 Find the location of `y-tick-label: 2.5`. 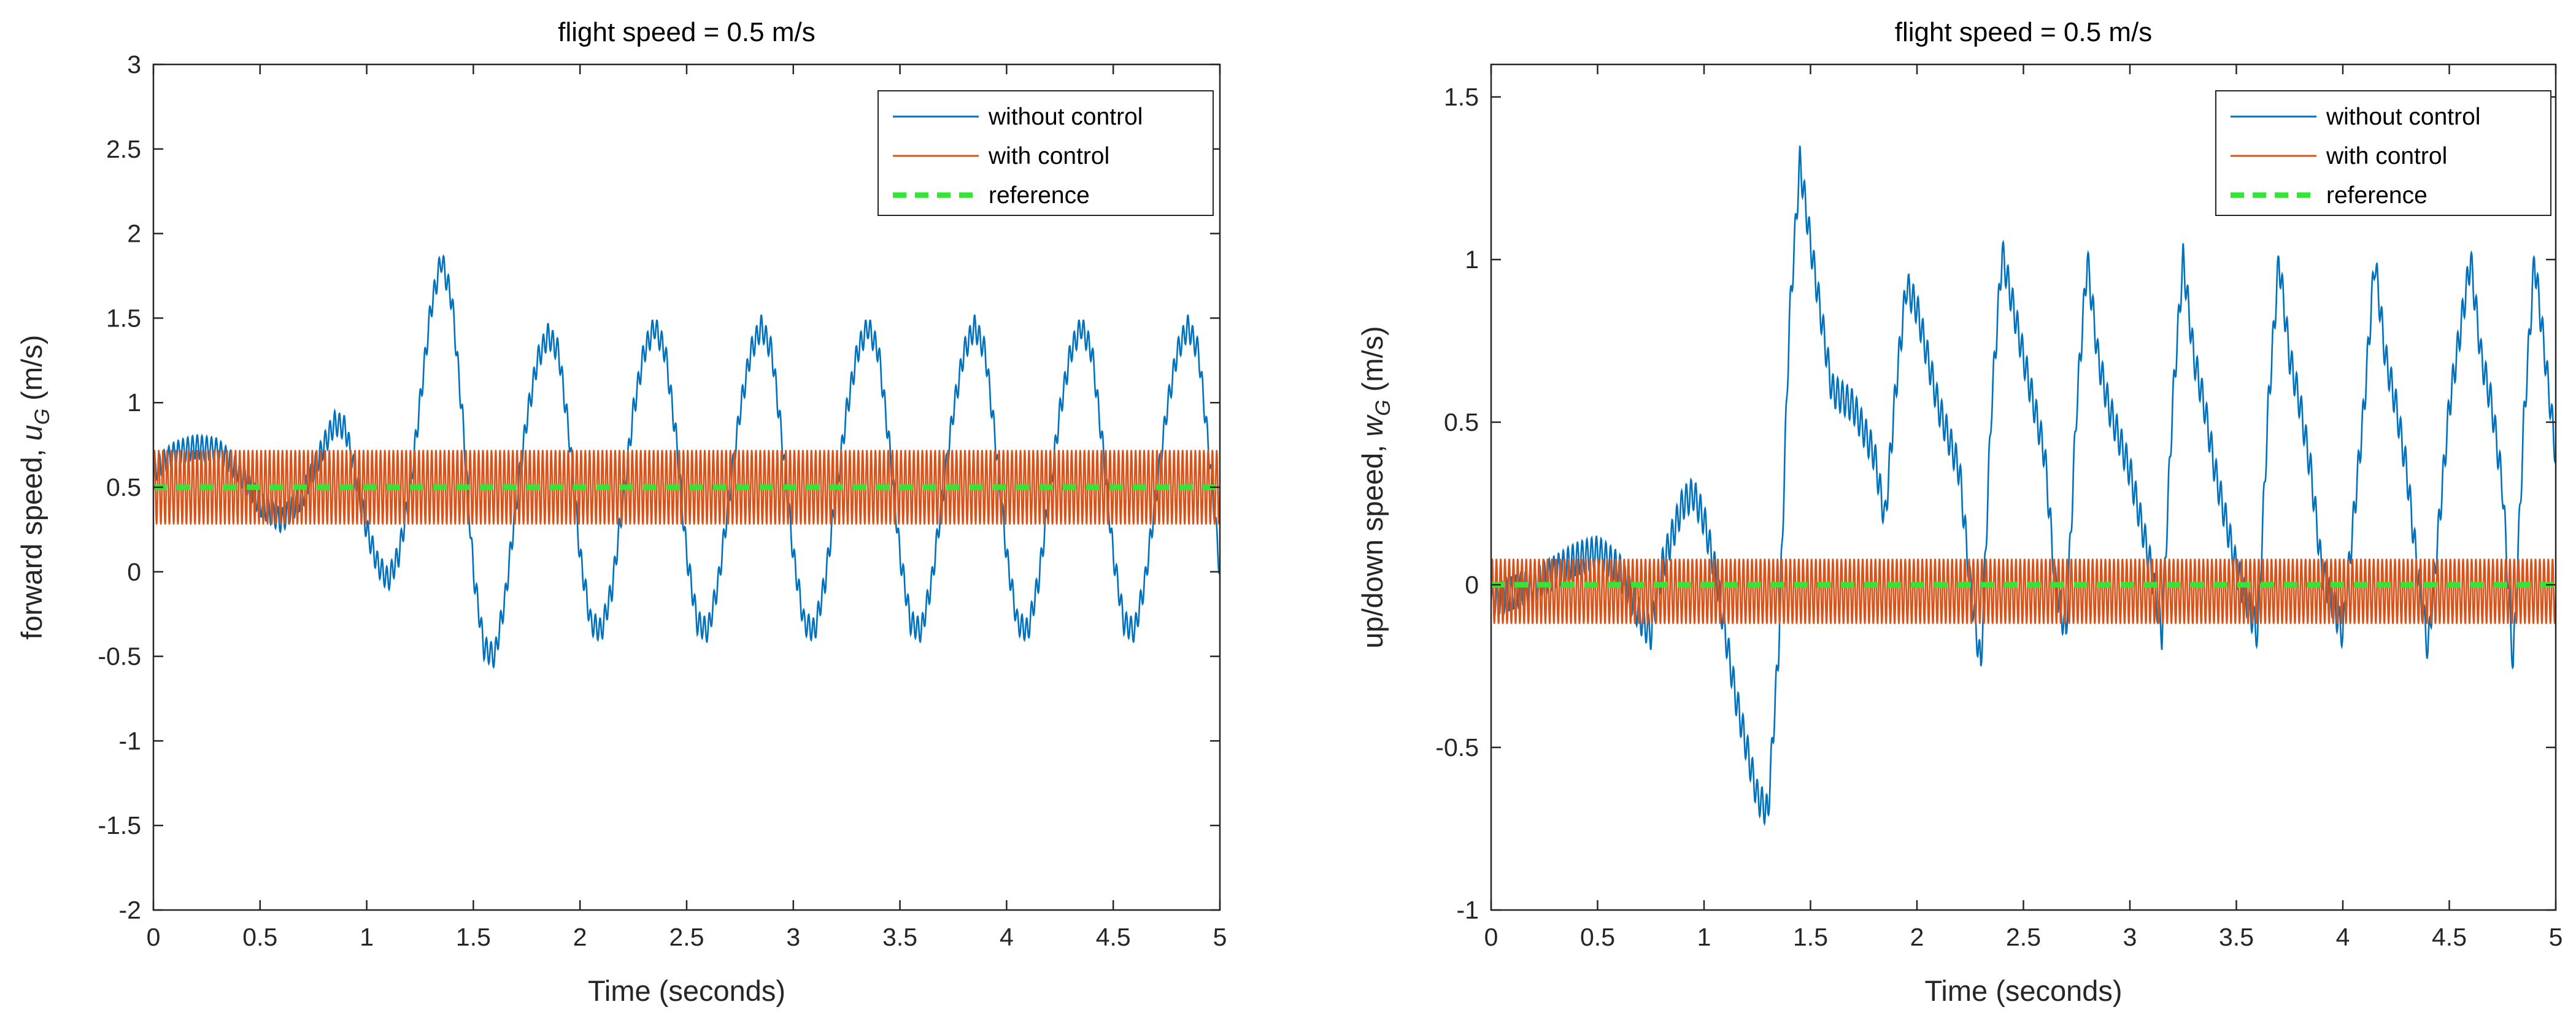

y-tick-label: 2.5 is located at coordinates (123, 149).